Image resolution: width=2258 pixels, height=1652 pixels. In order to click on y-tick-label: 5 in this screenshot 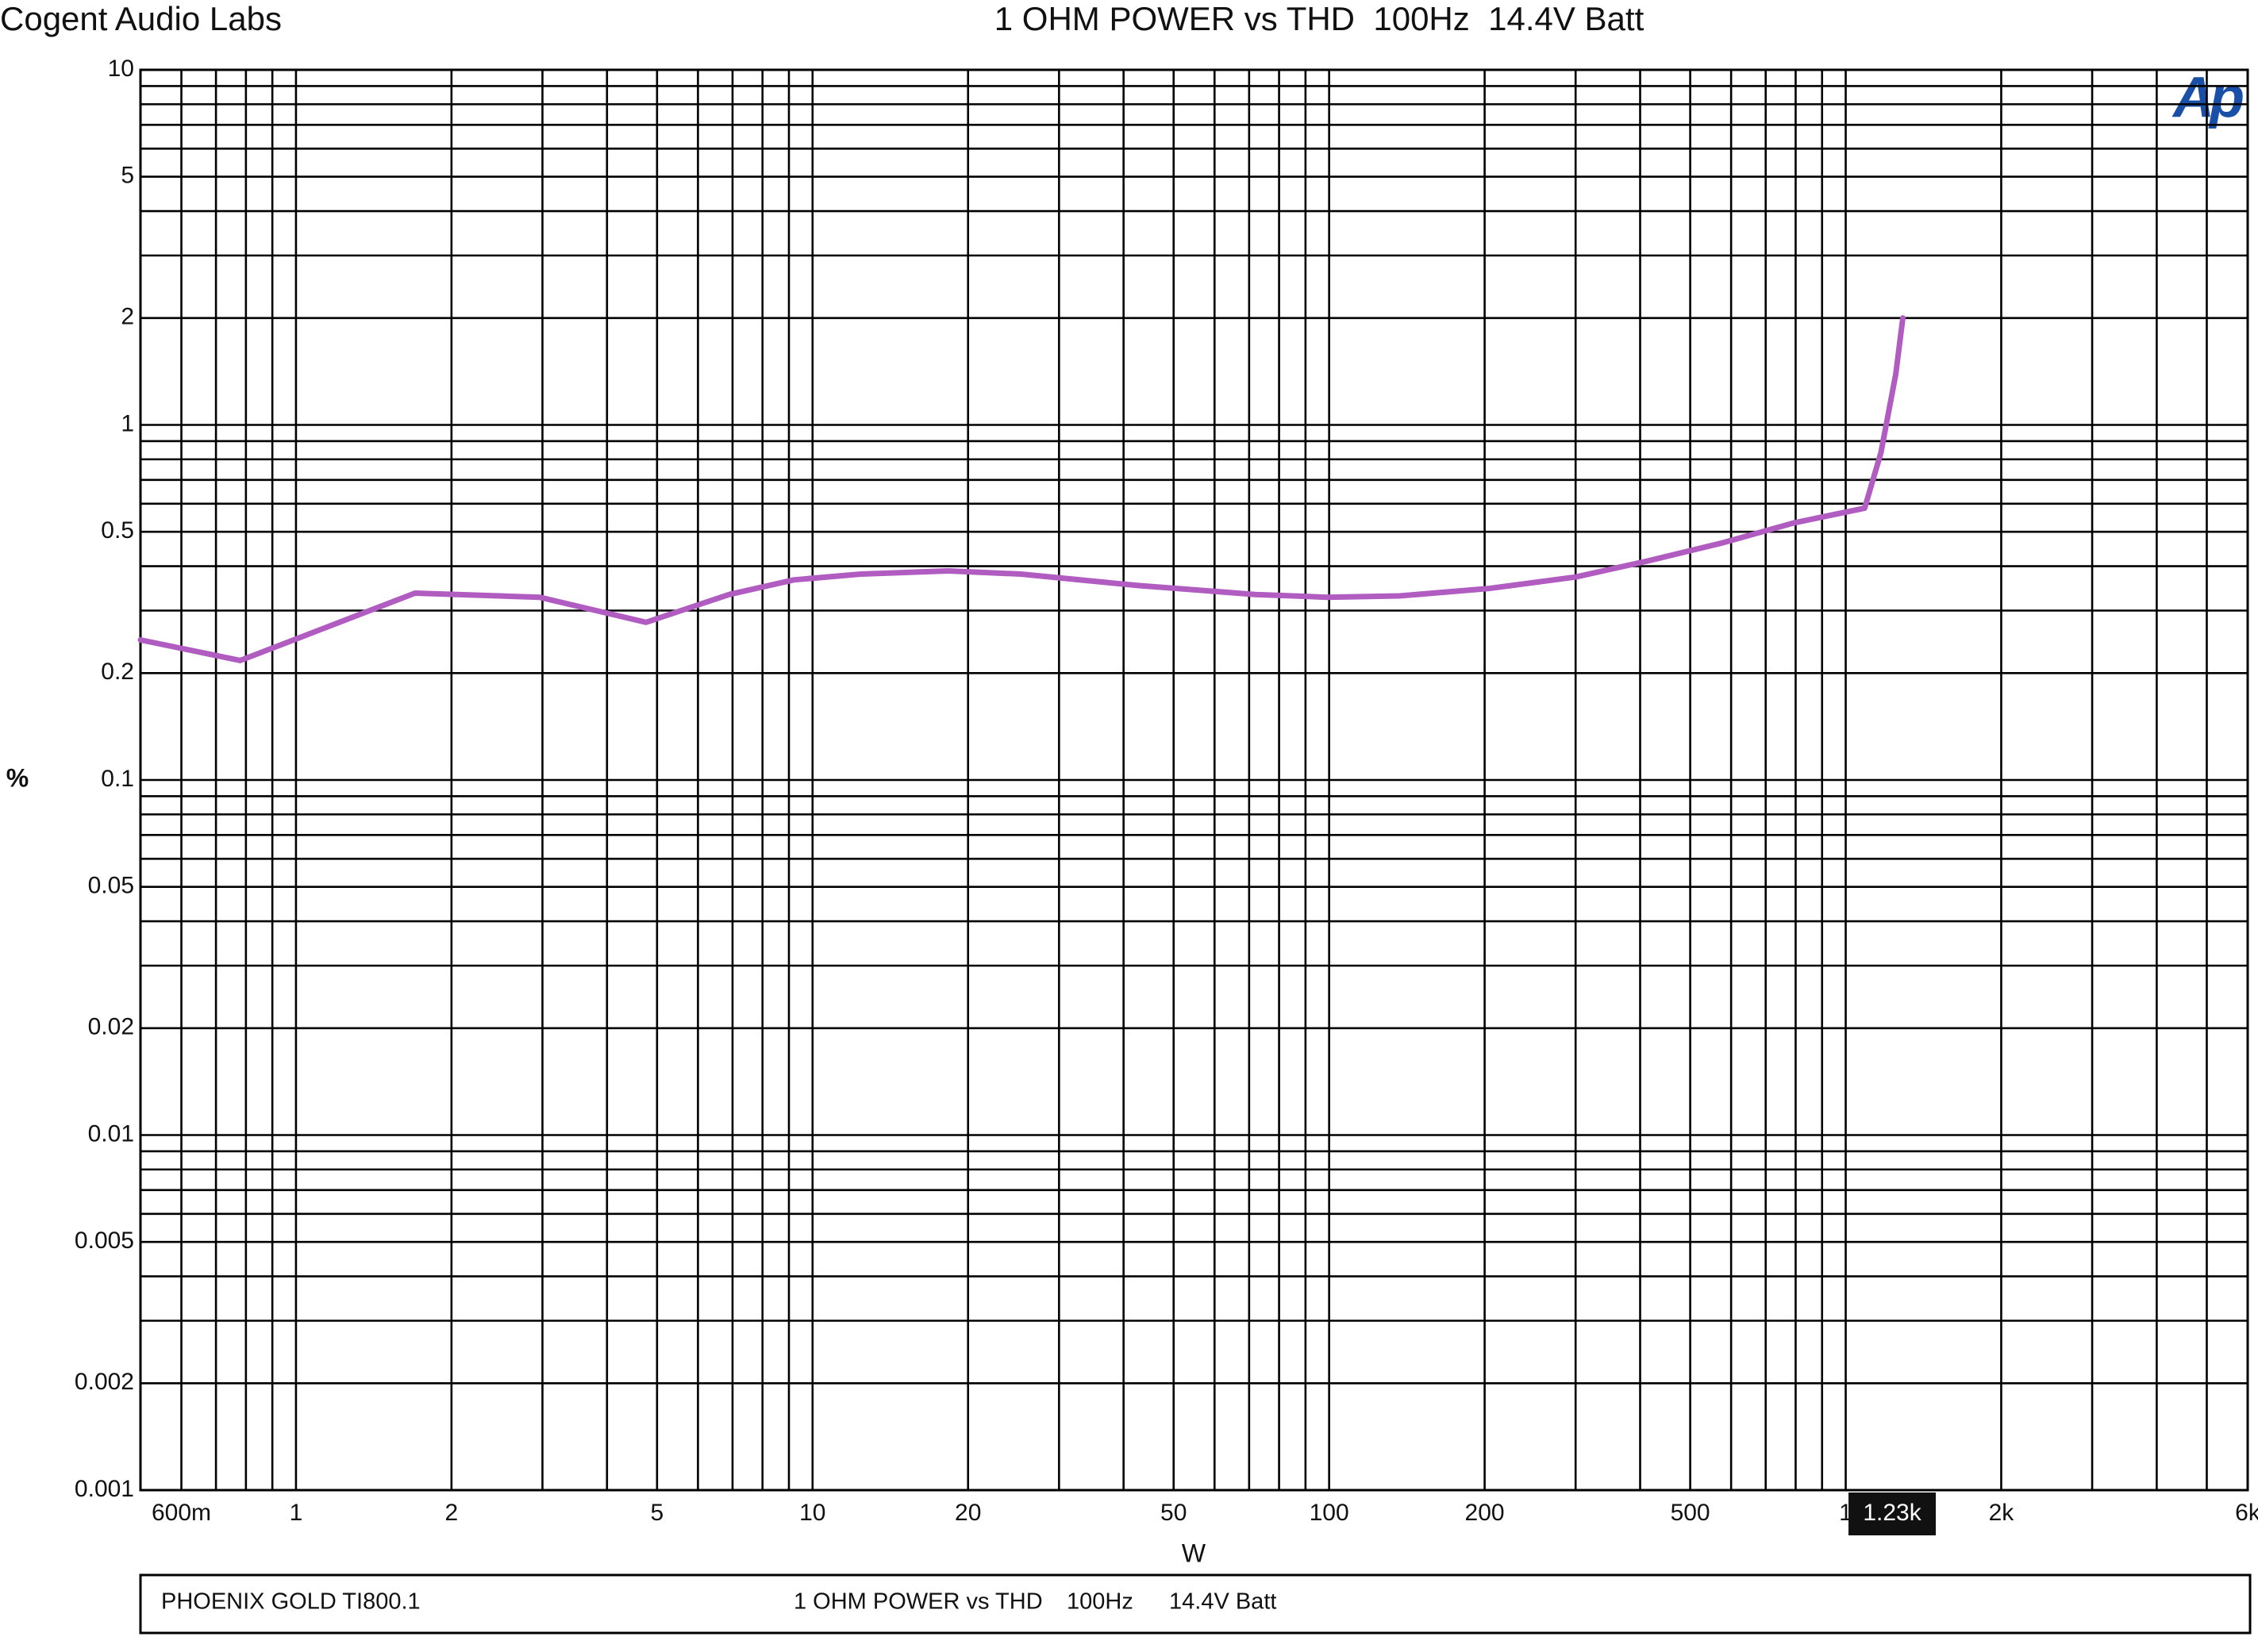, I will do `click(127, 176)`.